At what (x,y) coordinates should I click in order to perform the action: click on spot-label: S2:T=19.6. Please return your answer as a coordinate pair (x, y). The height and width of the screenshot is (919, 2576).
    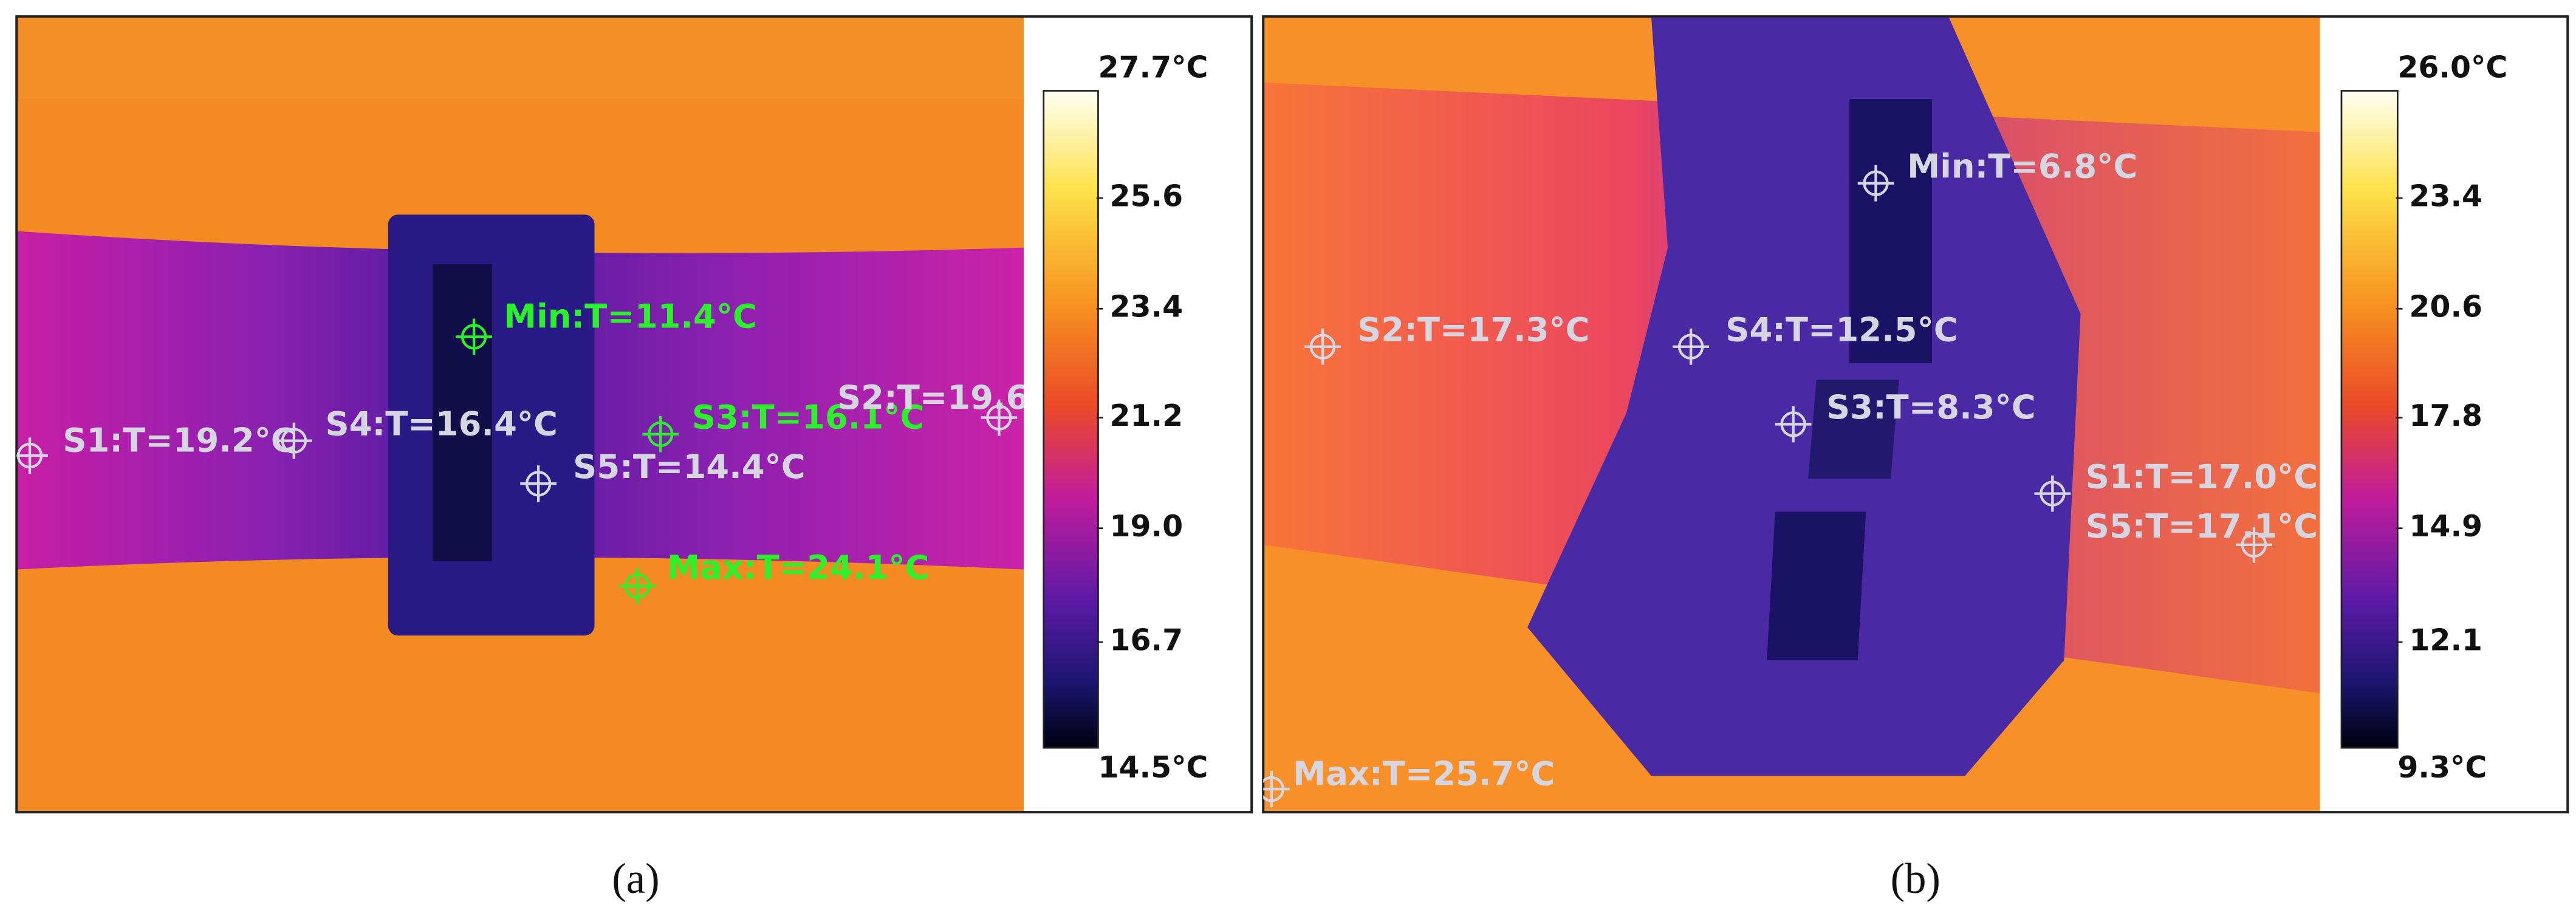
    Looking at the image, I should click on (933, 397).